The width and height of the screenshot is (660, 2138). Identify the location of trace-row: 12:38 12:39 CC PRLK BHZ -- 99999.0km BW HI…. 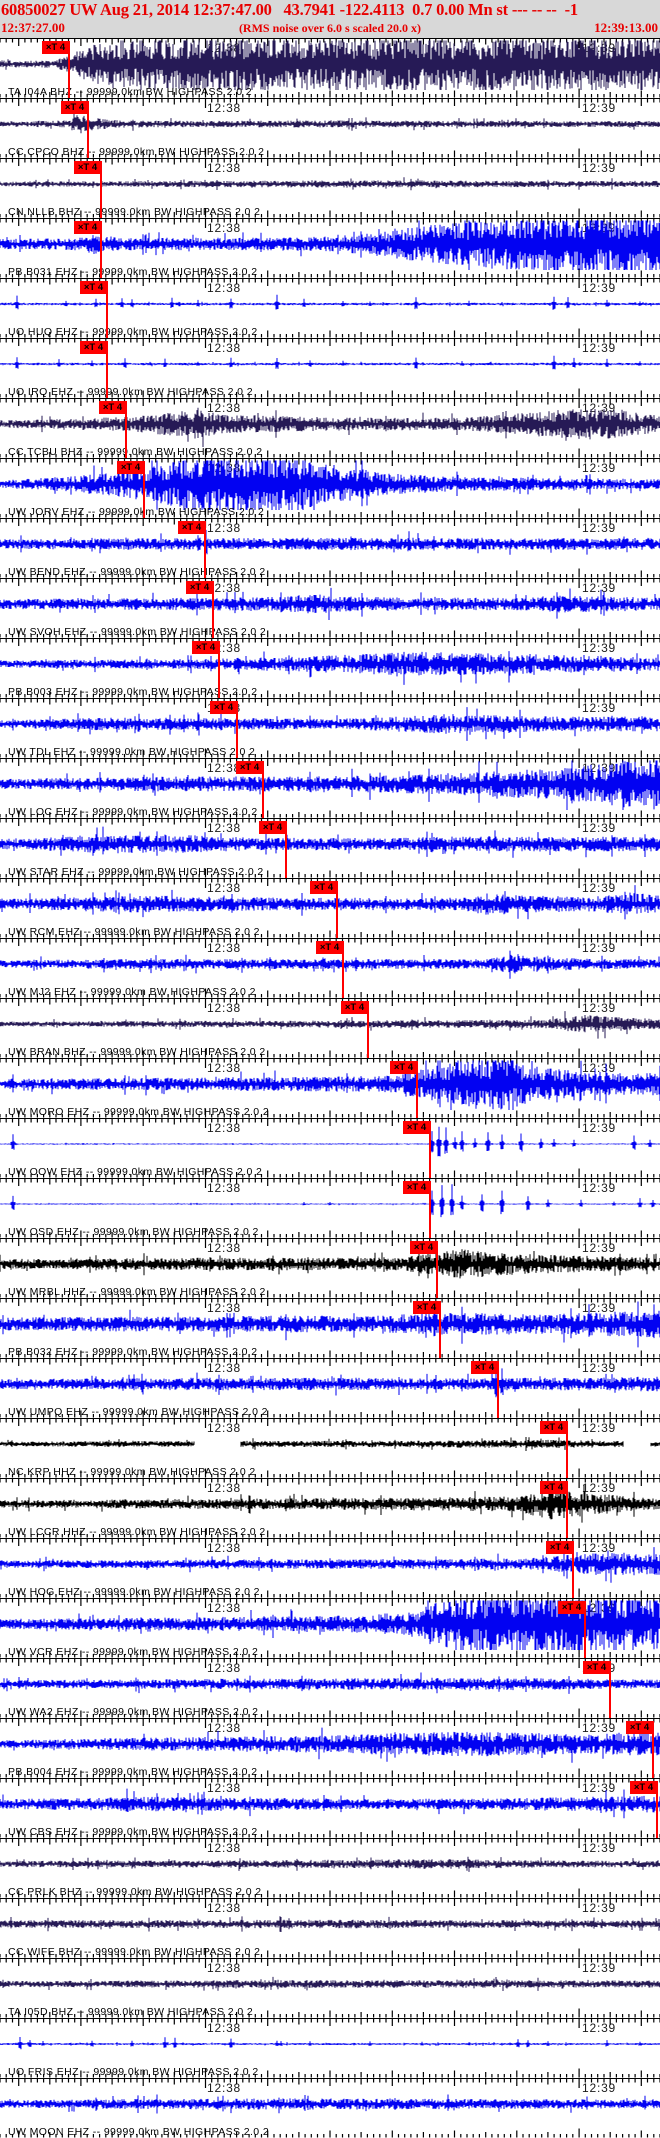
(330, 1868).